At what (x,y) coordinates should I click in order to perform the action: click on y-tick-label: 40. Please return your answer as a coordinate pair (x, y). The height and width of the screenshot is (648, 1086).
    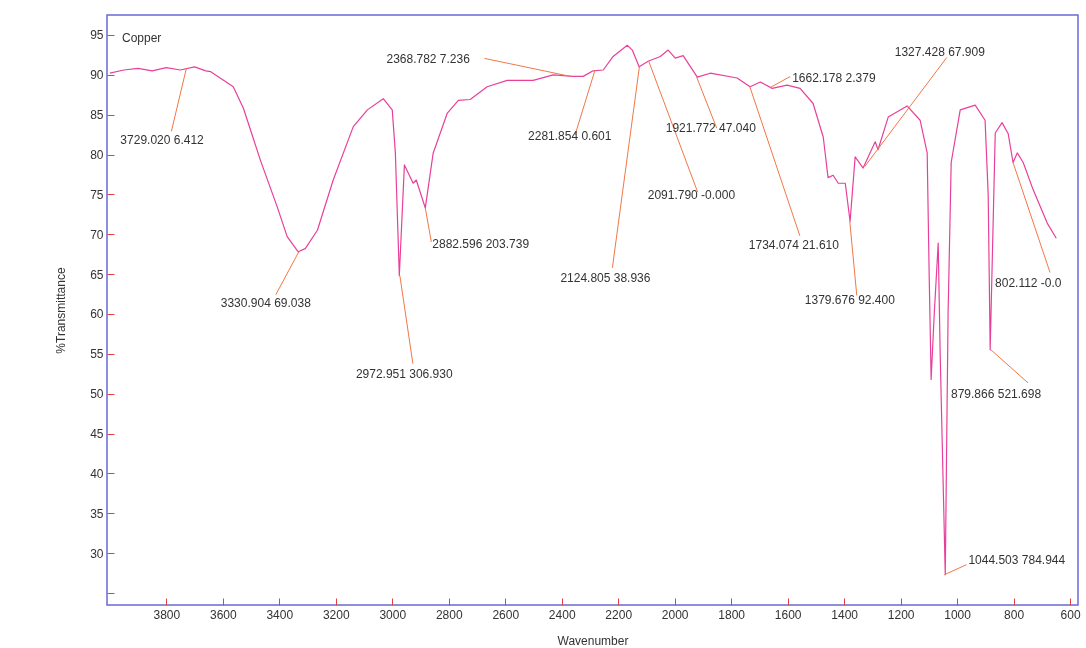
    Looking at the image, I should click on (97, 473).